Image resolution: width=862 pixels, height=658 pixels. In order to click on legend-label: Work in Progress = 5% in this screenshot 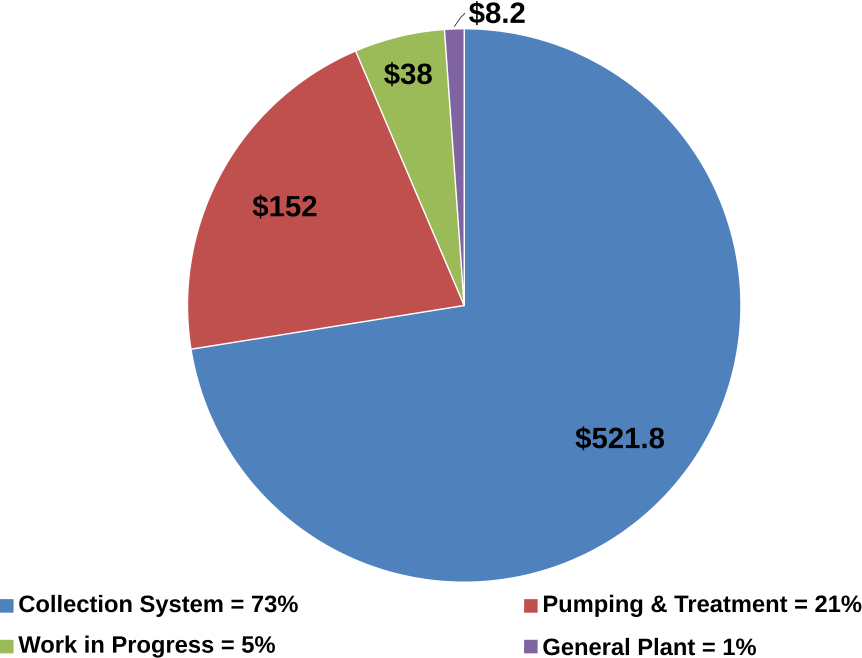, I will do `click(146, 647)`.